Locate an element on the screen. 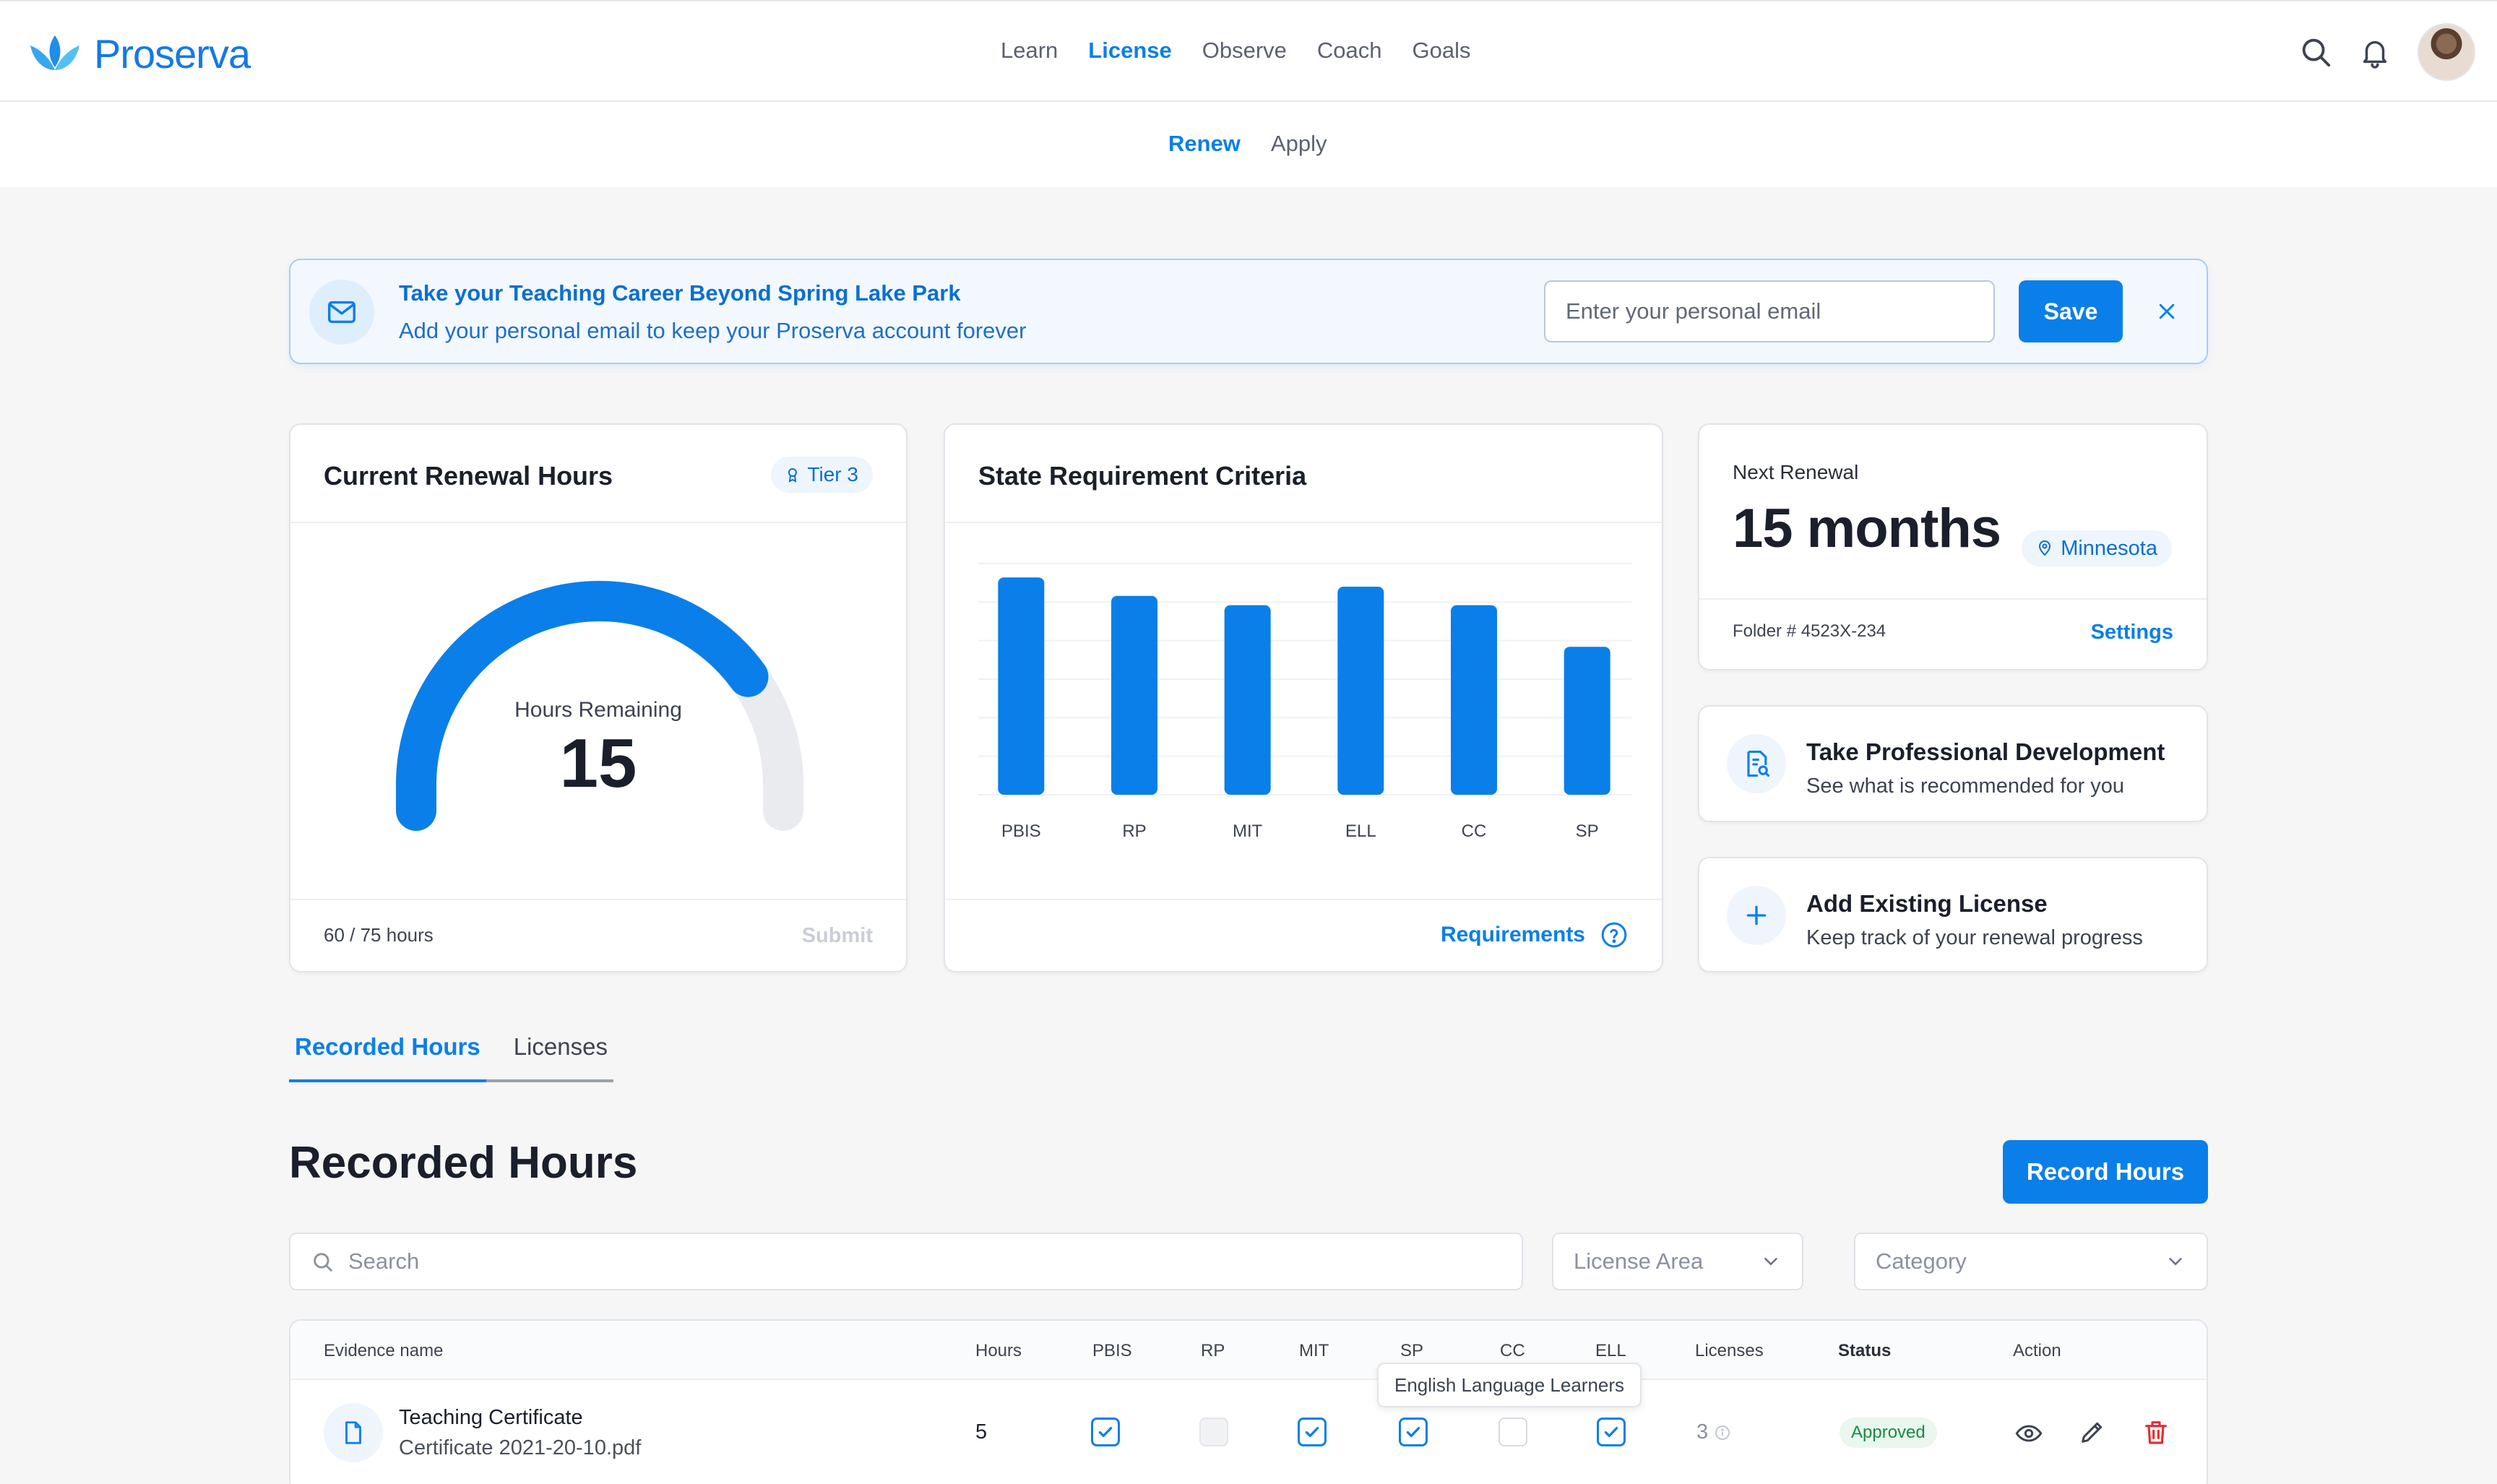  bar-ell is located at coordinates (1360, 691).